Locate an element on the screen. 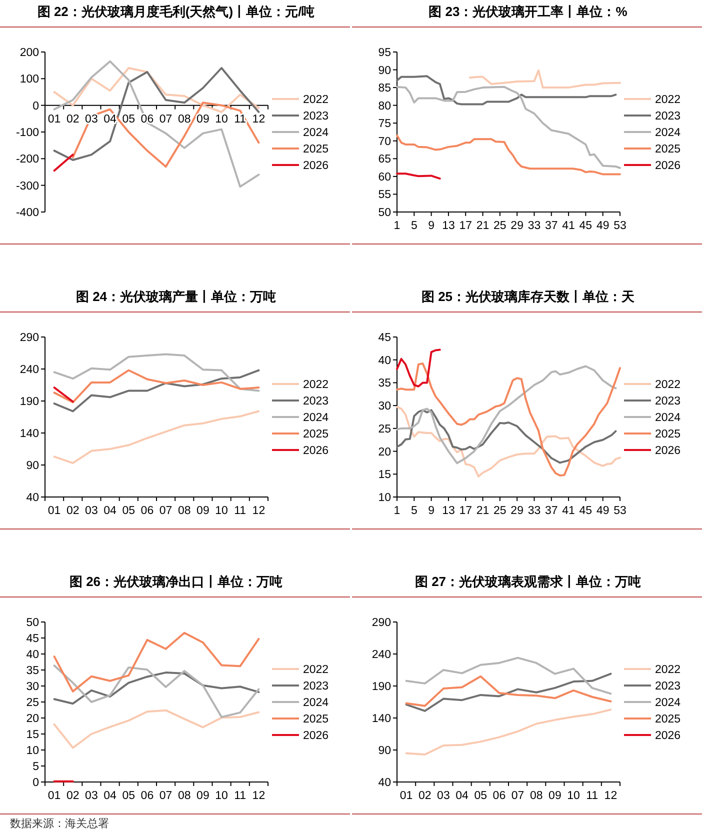 This screenshot has height=834, width=703. y-tick-label: 70 is located at coordinates (384, 142).